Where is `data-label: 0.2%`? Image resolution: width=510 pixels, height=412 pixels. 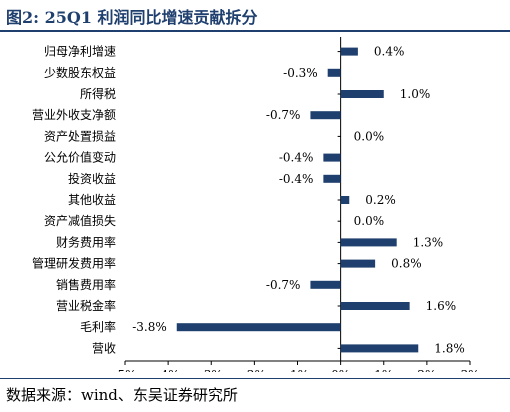
data-label: 0.2% is located at coordinates (380, 200).